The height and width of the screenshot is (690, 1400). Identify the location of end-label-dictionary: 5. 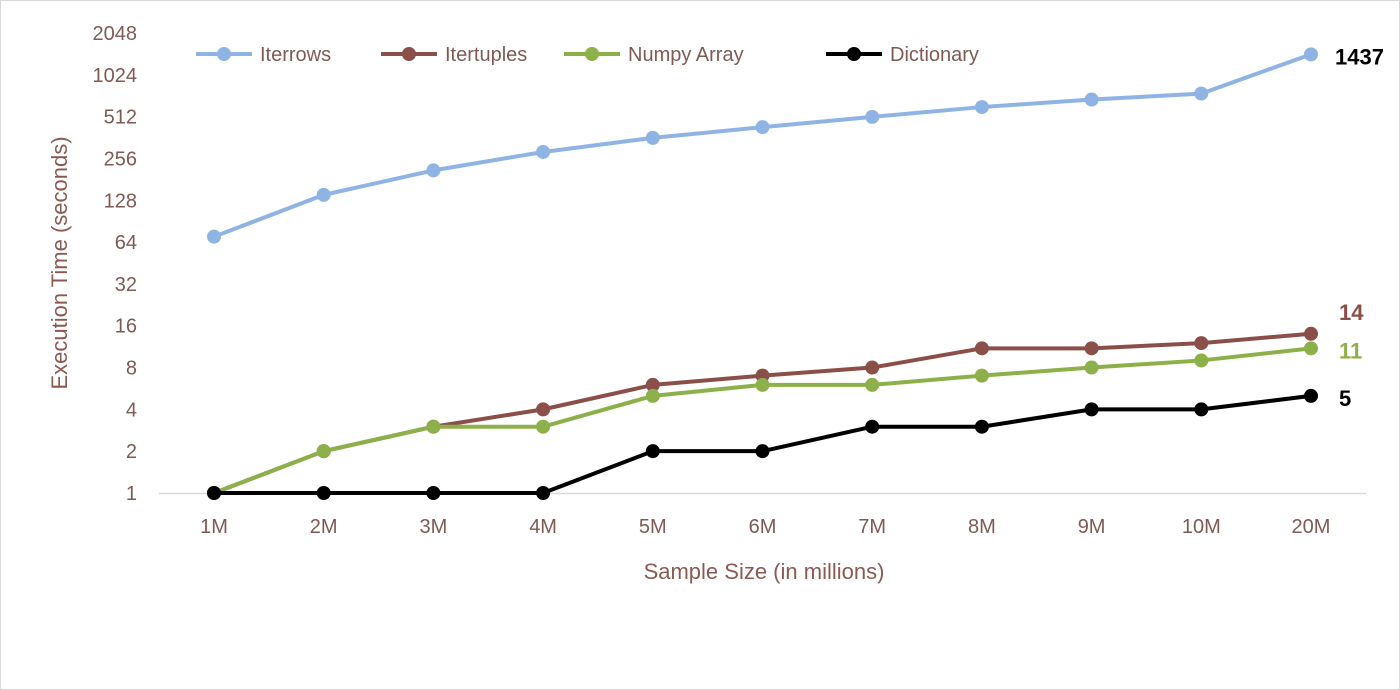
(1345, 398).